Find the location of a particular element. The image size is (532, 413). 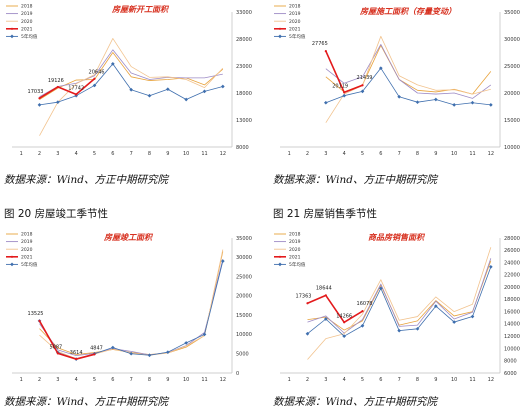

chart-title: 商品房销售面积 is located at coordinates (397, 237).